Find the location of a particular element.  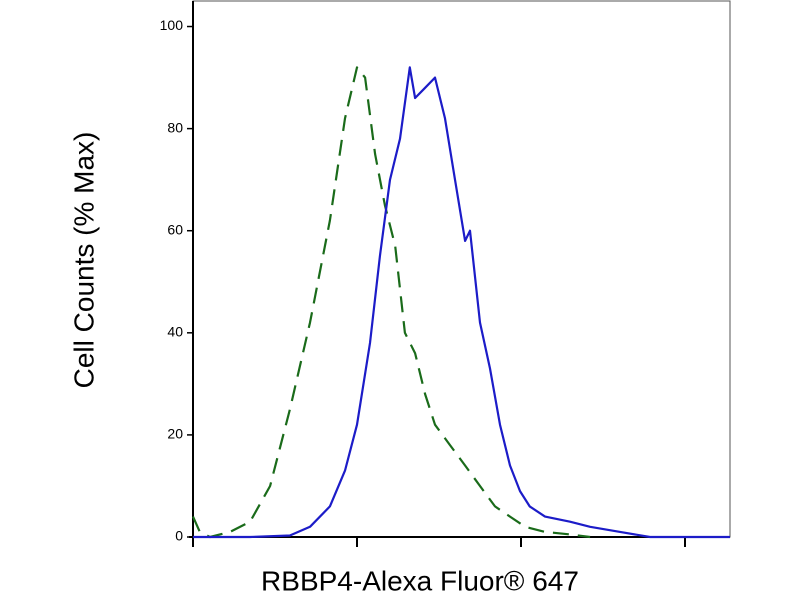

y-tick-label: 40 is located at coordinates (175, 332).